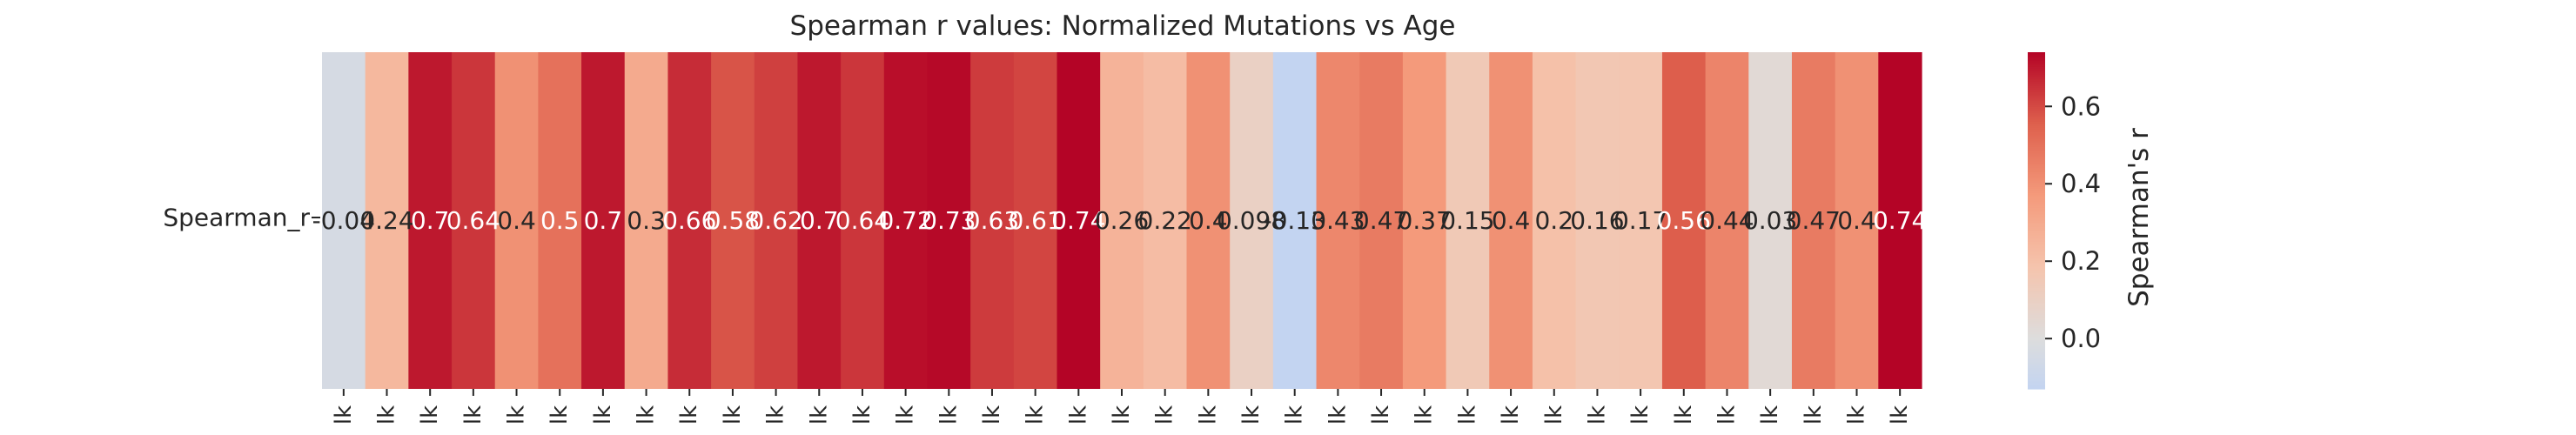  What do you see at coordinates (2081, 183) in the screenshot?
I see `colorbar-tick-label: 0.4` at bounding box center [2081, 183].